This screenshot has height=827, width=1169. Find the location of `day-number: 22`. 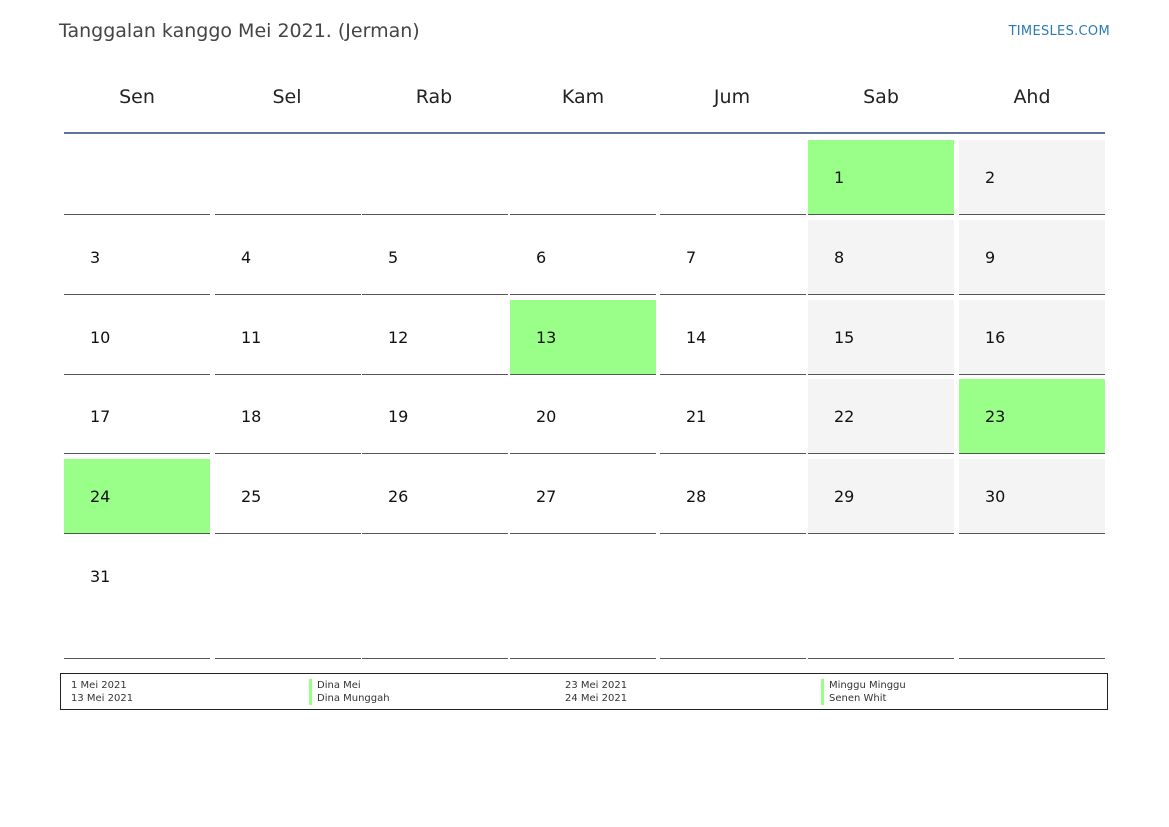

day-number: 22 is located at coordinates (844, 416).